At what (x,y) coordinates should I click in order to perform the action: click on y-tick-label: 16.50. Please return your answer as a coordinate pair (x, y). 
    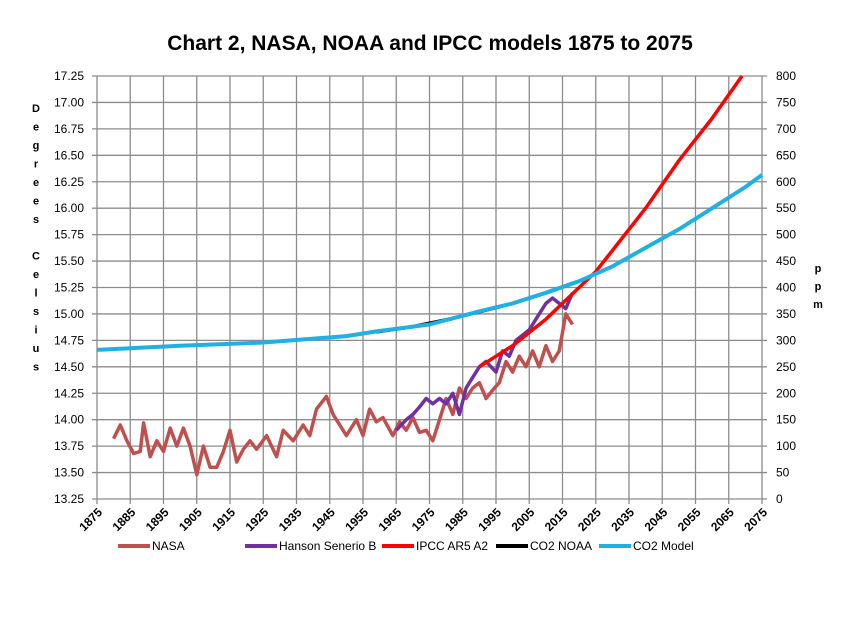
    Looking at the image, I should click on (69, 155).